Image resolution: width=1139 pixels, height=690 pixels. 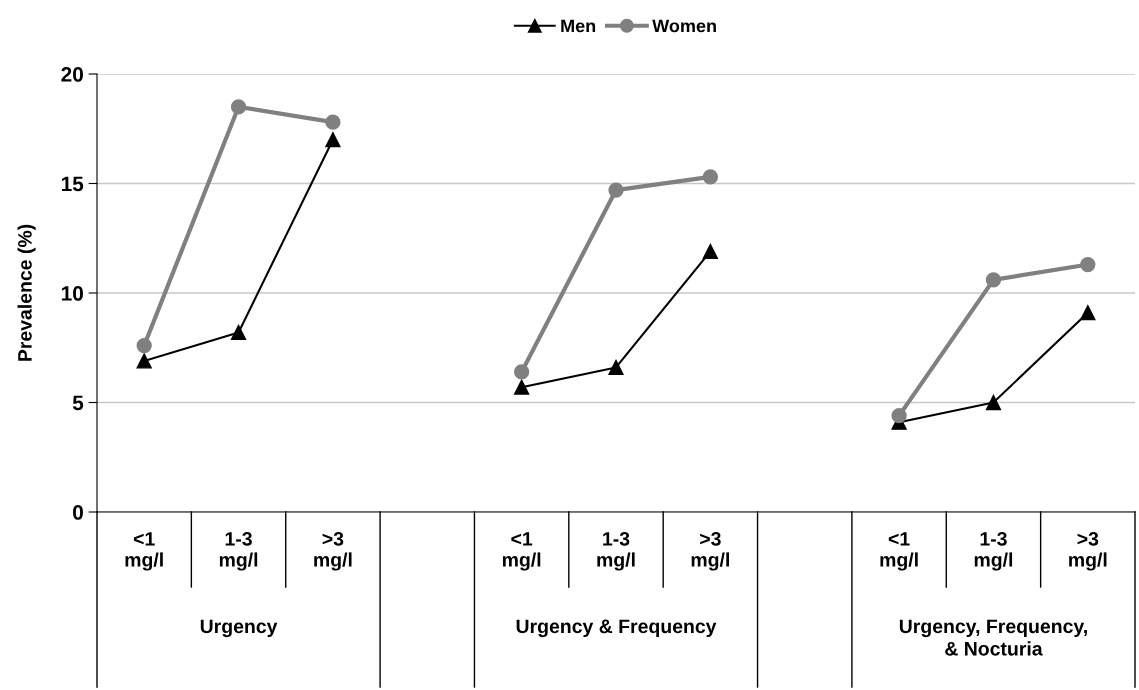 What do you see at coordinates (72, 74) in the screenshot?
I see `y-tick-label: 20` at bounding box center [72, 74].